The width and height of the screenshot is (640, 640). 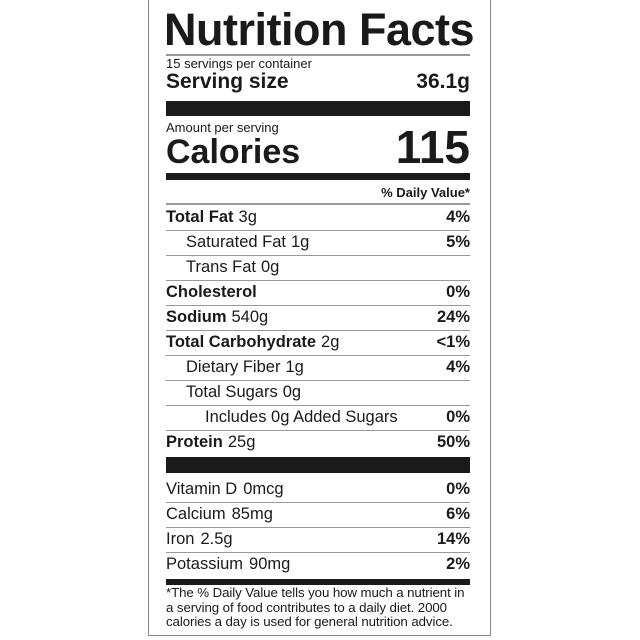 I want to click on calories-value: 115, so click(x=432, y=147).